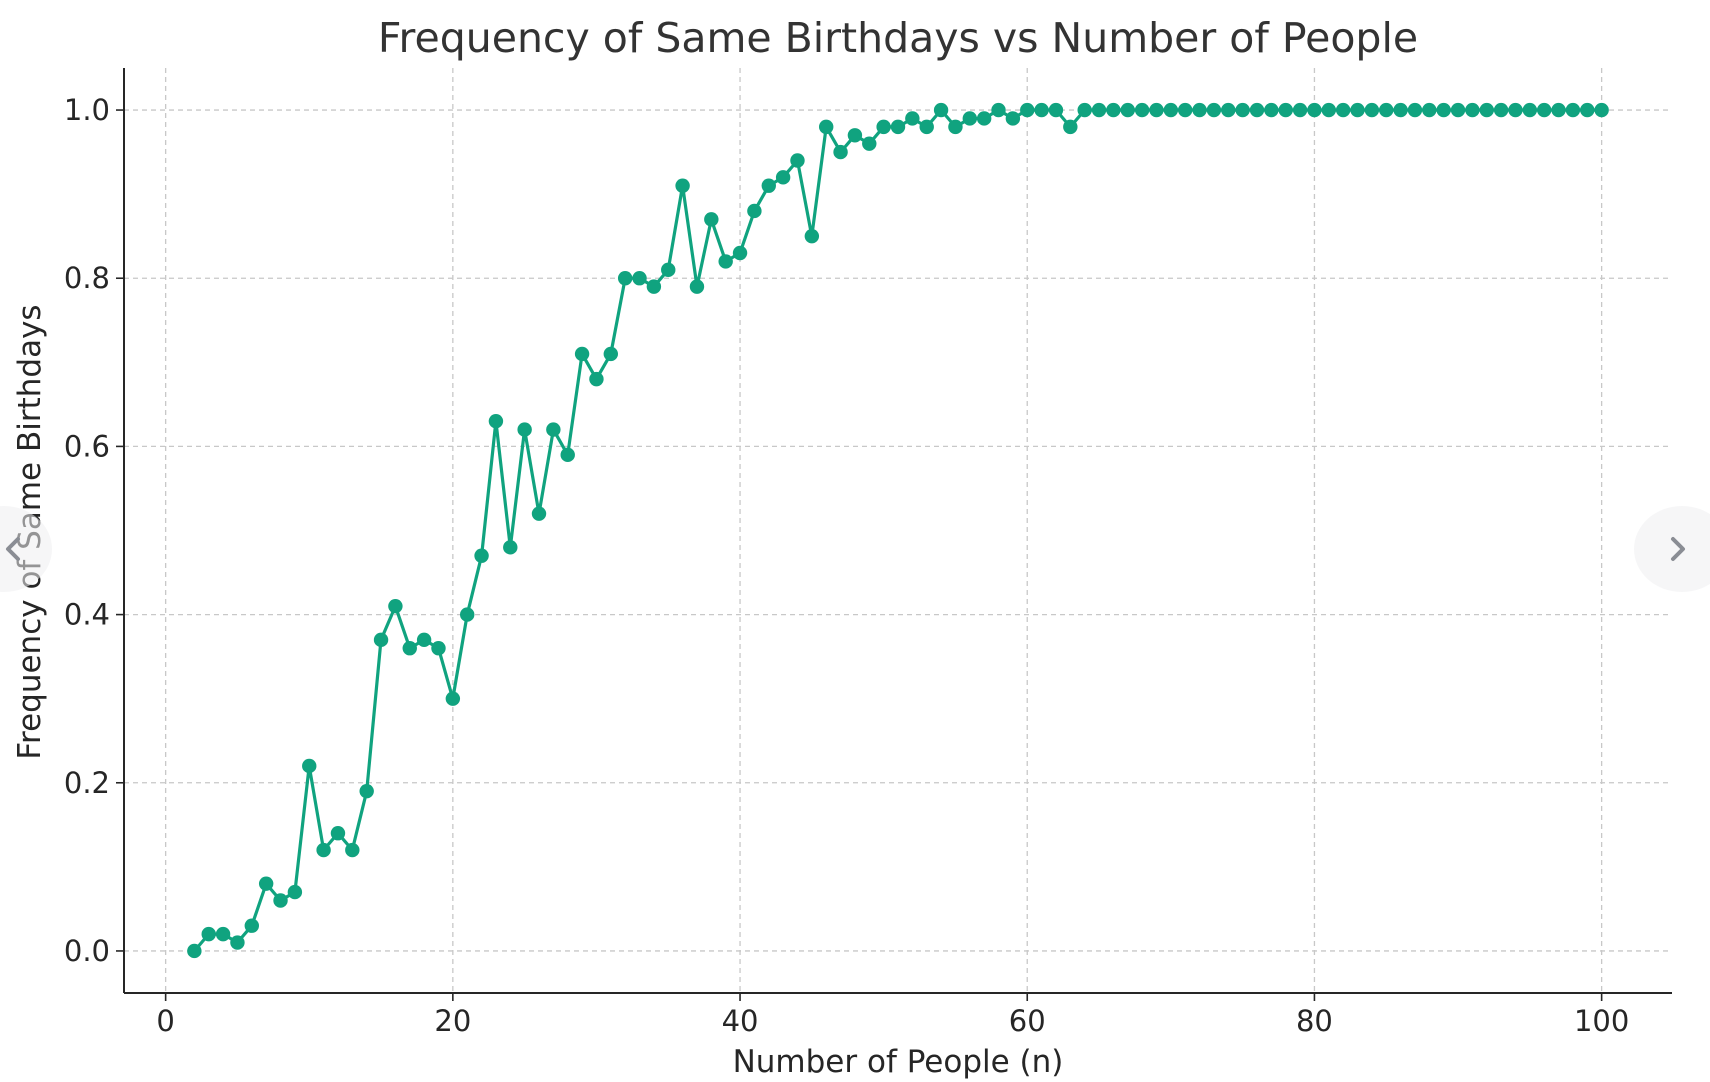  I want to click on x-axis-label: Number of People (n), so click(898, 1062).